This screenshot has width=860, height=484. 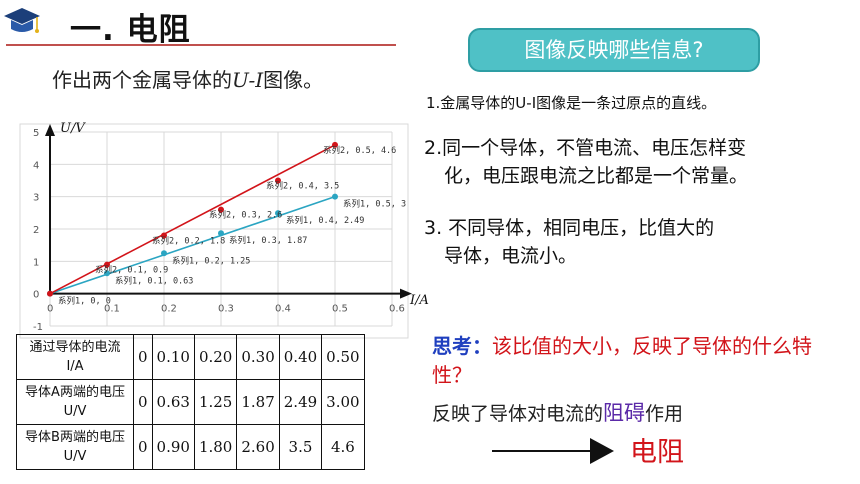 What do you see at coordinates (84, 301) in the screenshot?
I see `data-label: 系列1, 0, 0` at bounding box center [84, 301].